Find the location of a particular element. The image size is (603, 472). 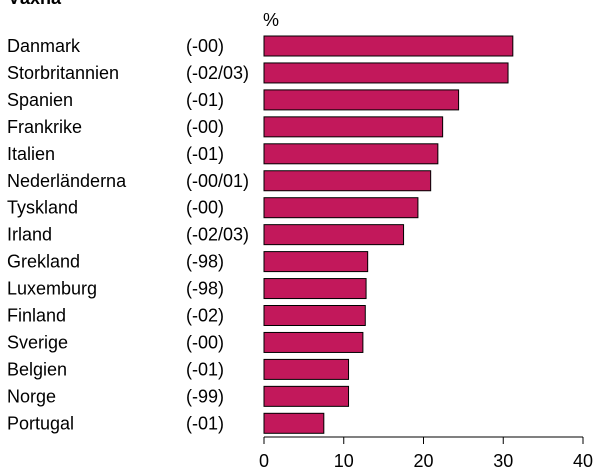

category-label: Storbritannien is located at coordinates (63, 73).